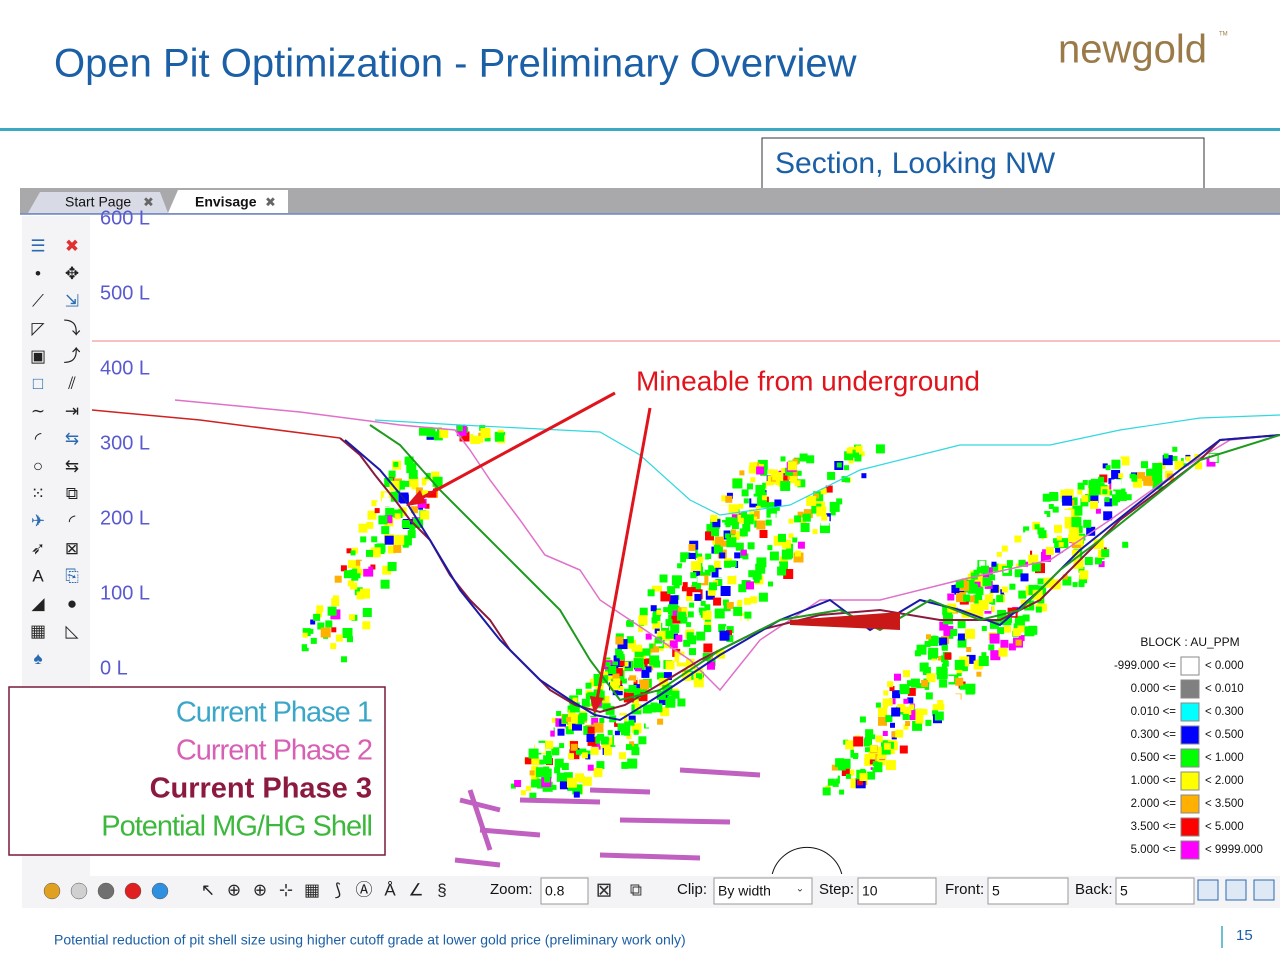 Image resolution: width=1280 pixels, height=960 pixels. I want to click on tool-icon: ⎘, so click(72, 575).